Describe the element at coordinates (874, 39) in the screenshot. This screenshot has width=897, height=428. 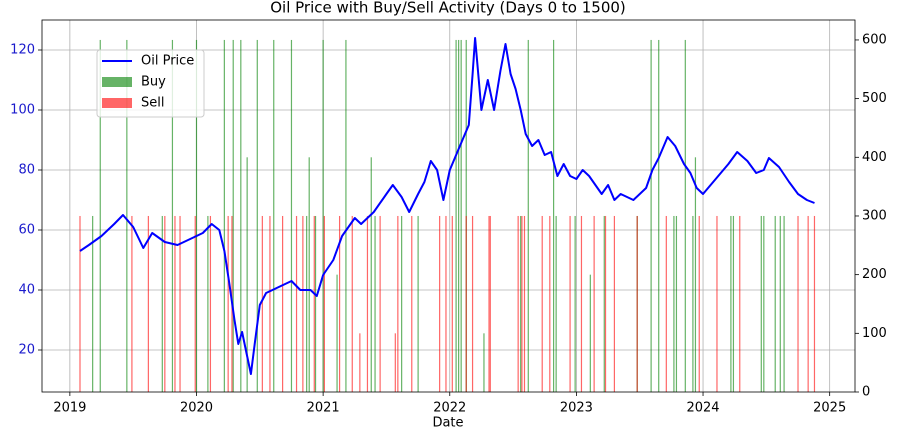
I see `y2-tick-label: 600` at that location.